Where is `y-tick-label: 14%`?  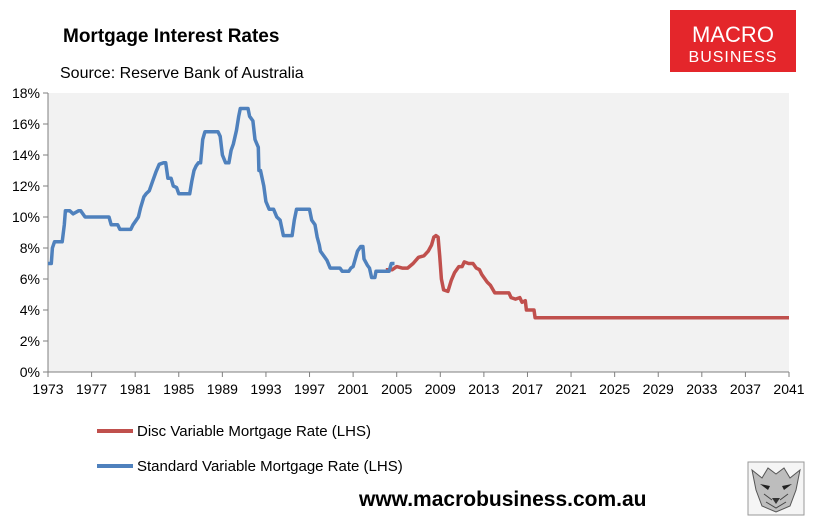
y-tick-label: 14% is located at coordinates (26, 155).